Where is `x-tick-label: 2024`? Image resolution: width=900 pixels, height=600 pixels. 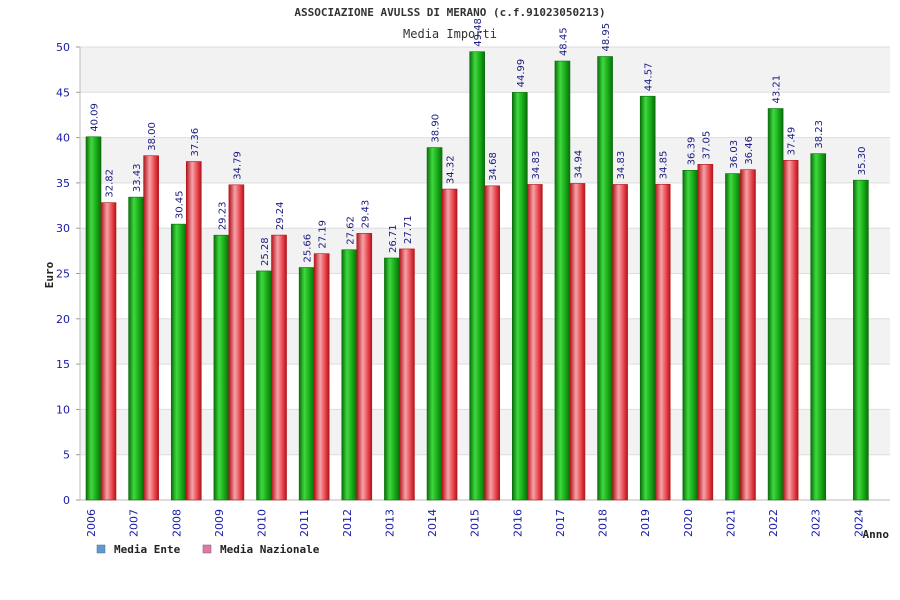 x-tick-label: 2024 is located at coordinates (858, 523).